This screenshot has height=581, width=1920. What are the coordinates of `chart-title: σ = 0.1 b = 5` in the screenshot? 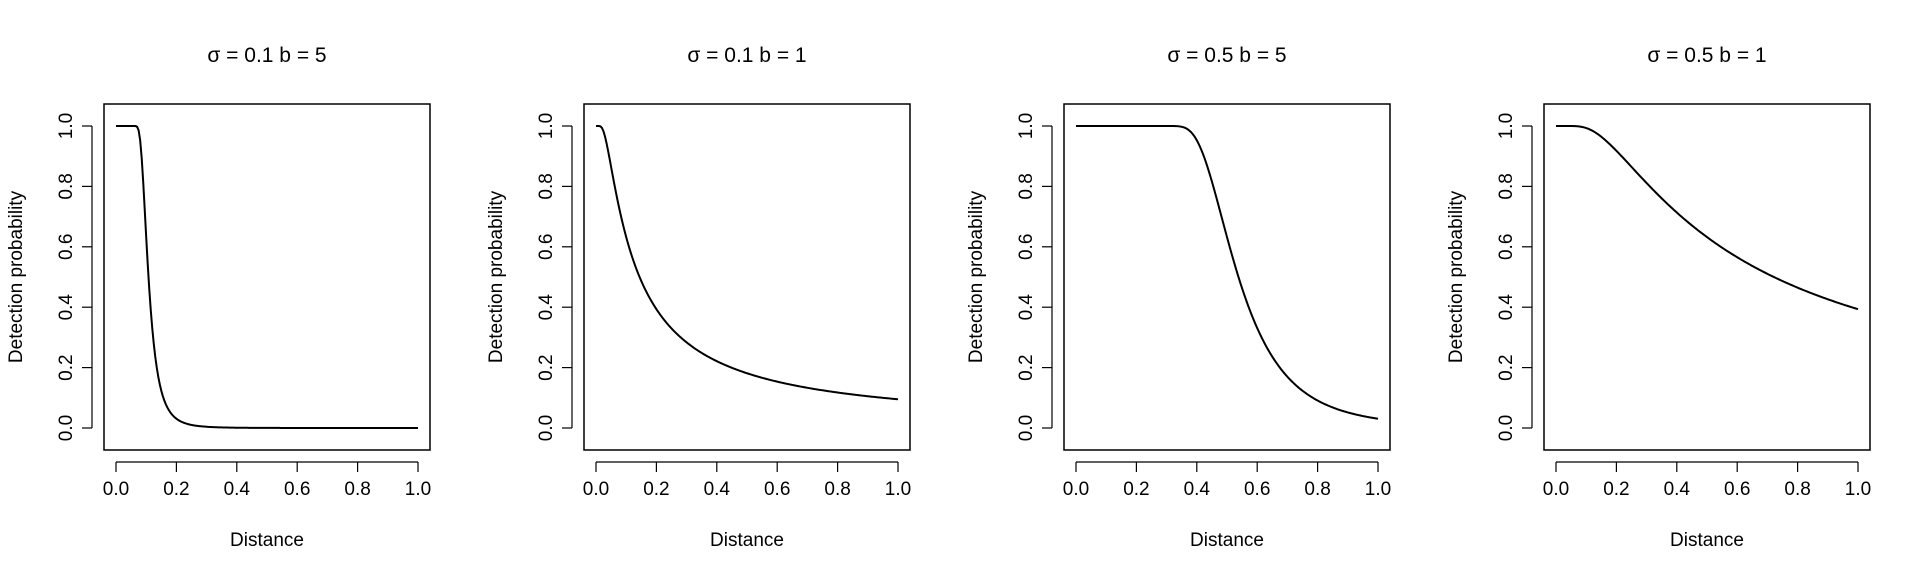 It's located at (266, 55).